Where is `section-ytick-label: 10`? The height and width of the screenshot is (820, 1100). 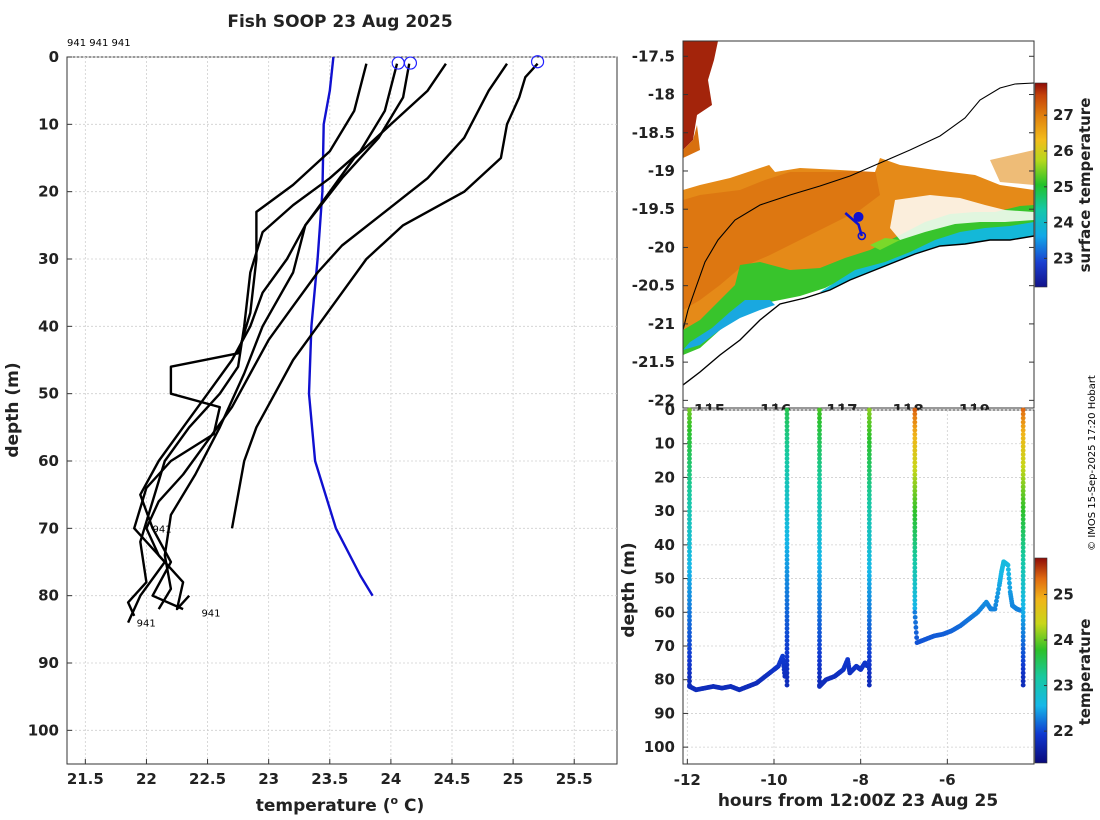 section-ytick-label: 10 is located at coordinates (664, 444).